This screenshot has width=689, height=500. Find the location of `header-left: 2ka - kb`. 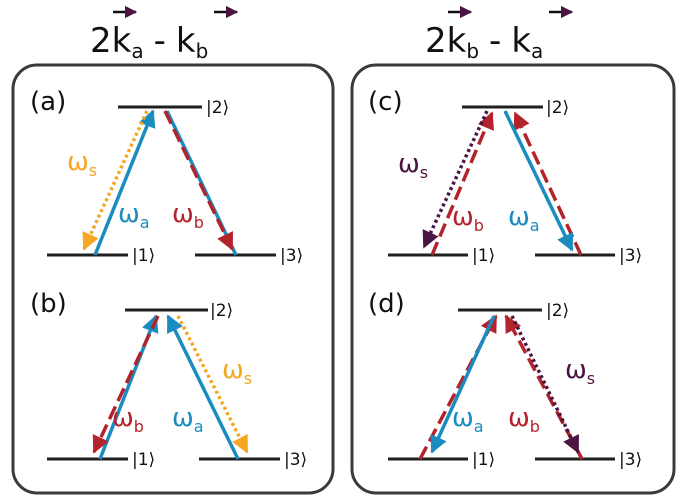

header-left: 2ka - kb is located at coordinates (164, 34).